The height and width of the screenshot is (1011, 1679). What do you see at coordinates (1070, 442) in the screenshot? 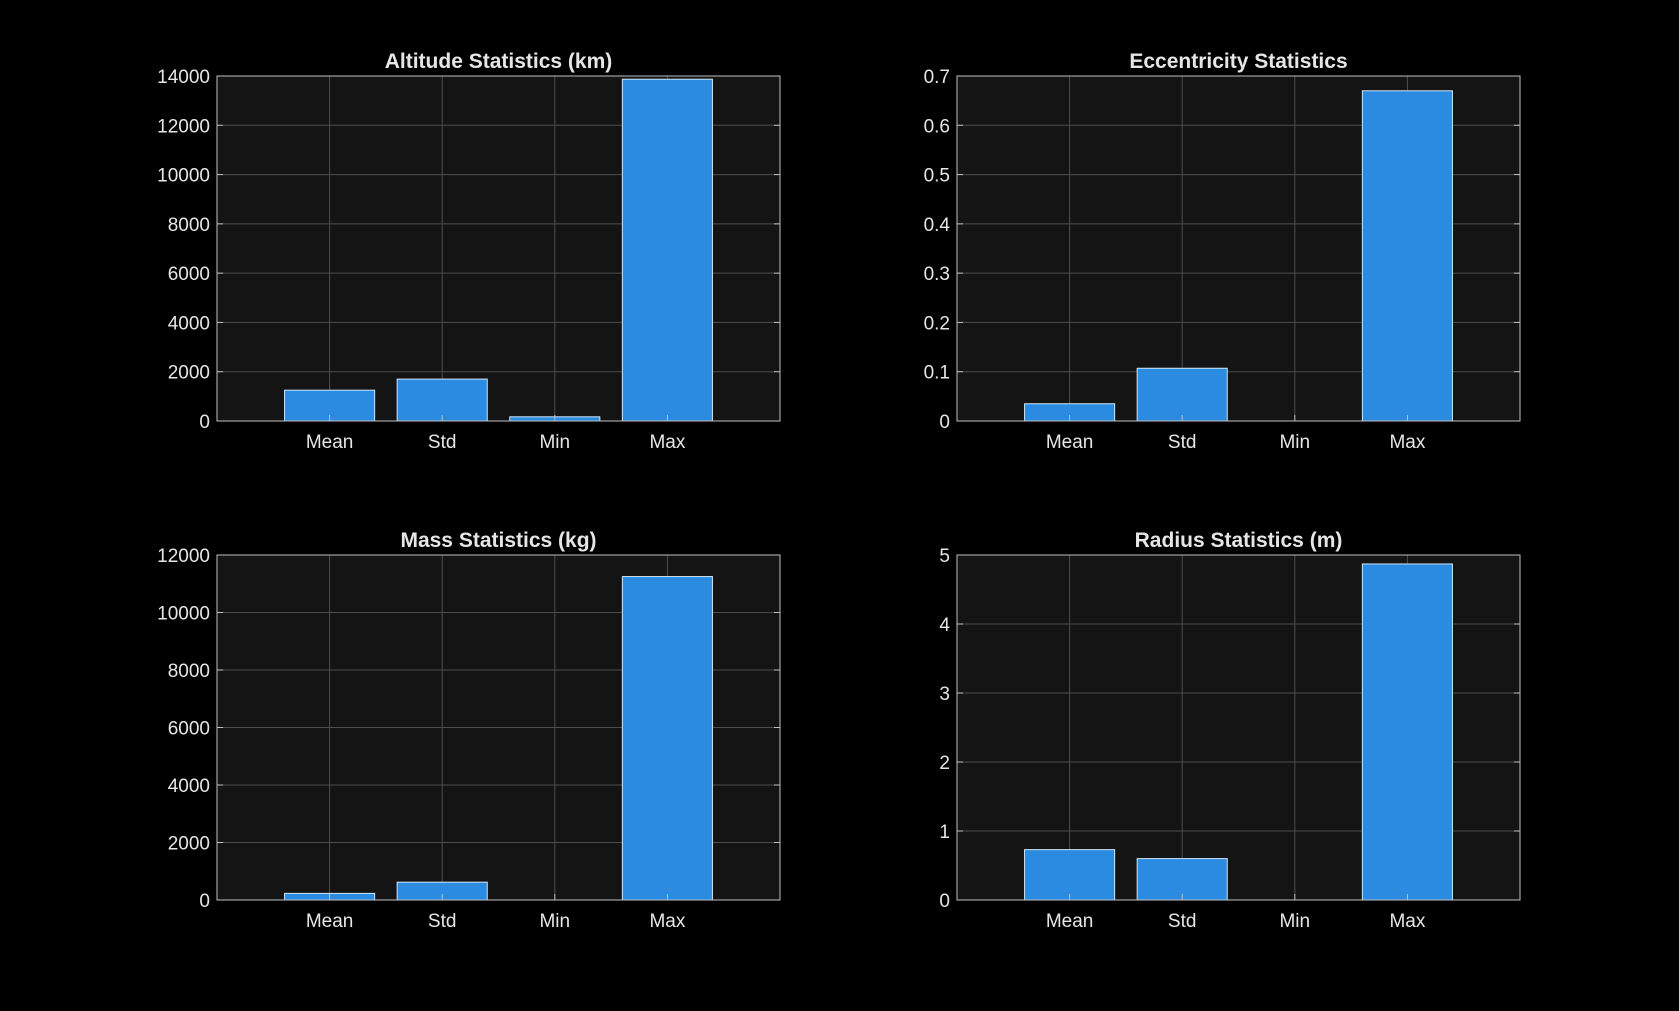
I see `eccentricity-xtick-label-mean: Mean` at bounding box center [1070, 442].